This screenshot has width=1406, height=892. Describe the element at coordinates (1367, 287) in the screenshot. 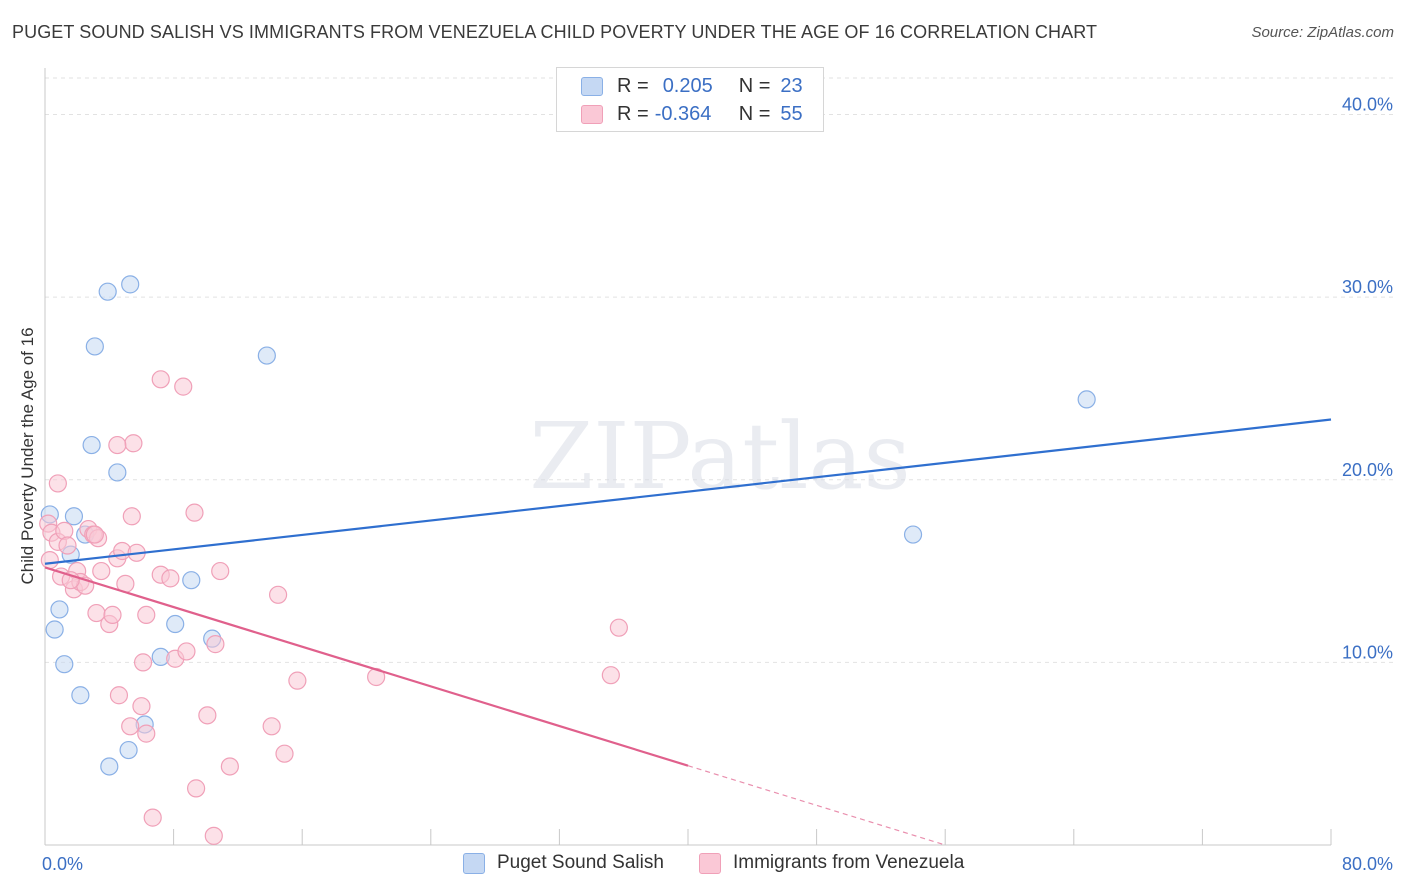

I see `y-tick-label: 30.0%` at that location.